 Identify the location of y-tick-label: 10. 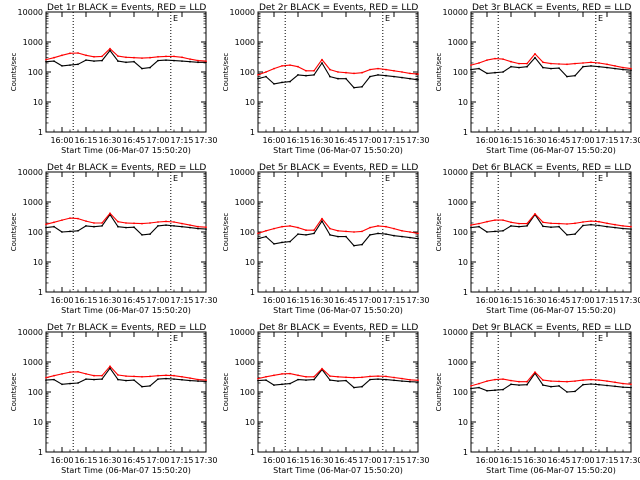
(38, 102).